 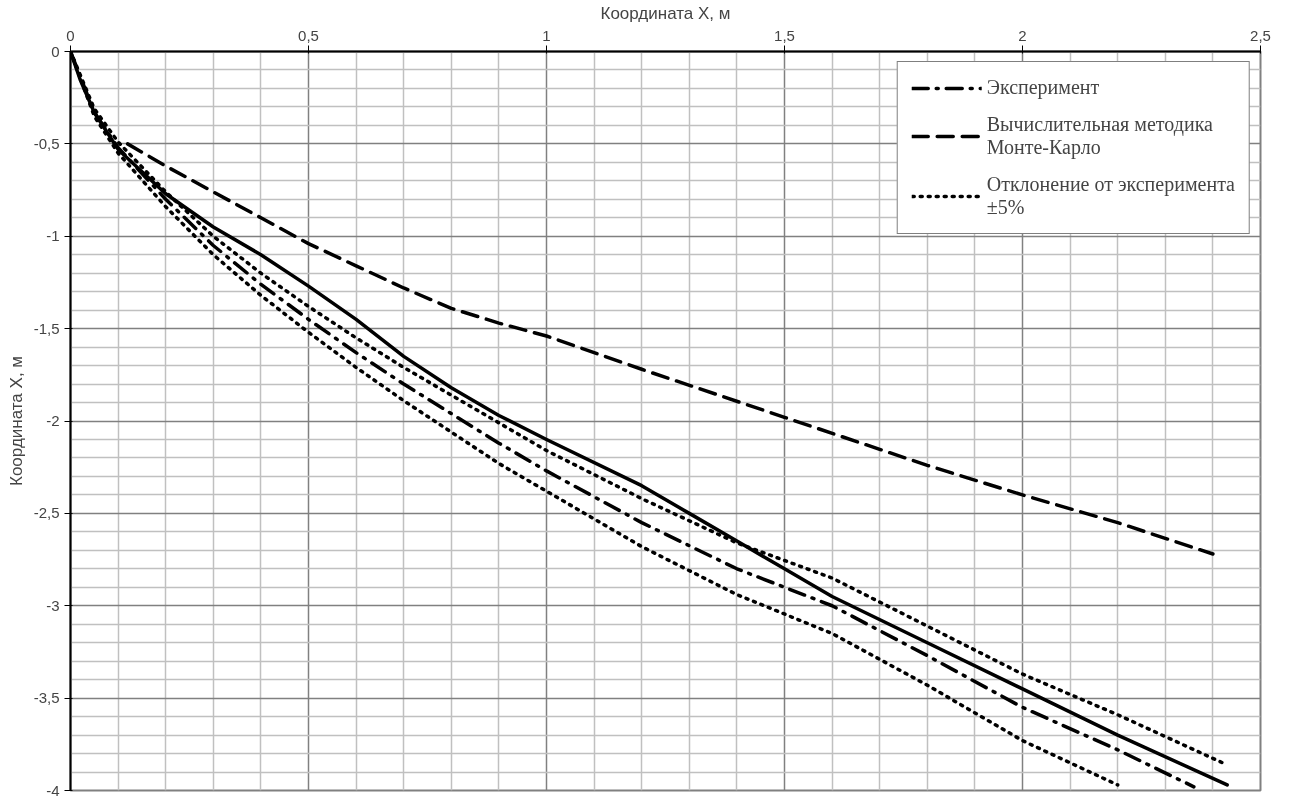 What do you see at coordinates (784, 35) in the screenshot?
I see `x-tick-label: 1,5` at bounding box center [784, 35].